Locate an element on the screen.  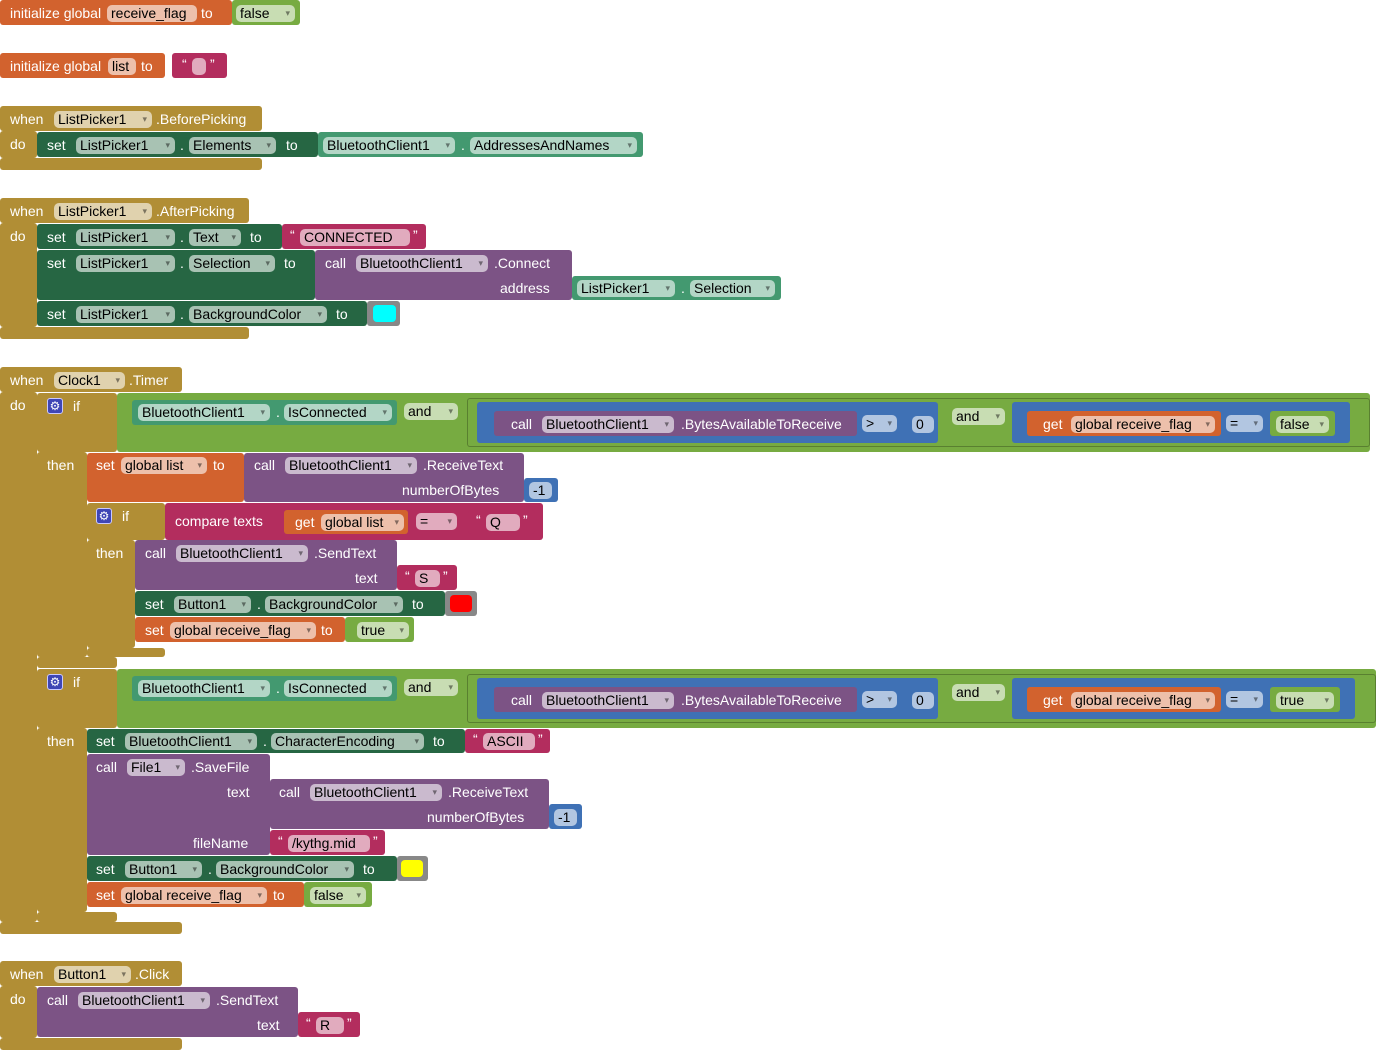
component-dropdown: Clock1 ▾ is located at coordinates (89, 380).